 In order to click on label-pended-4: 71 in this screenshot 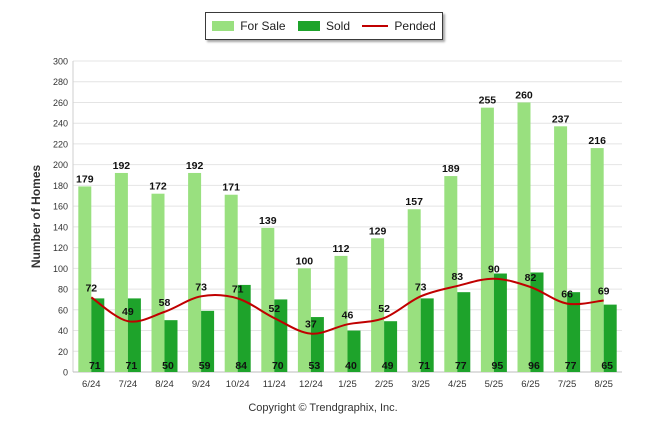, I will do `click(238, 289)`.